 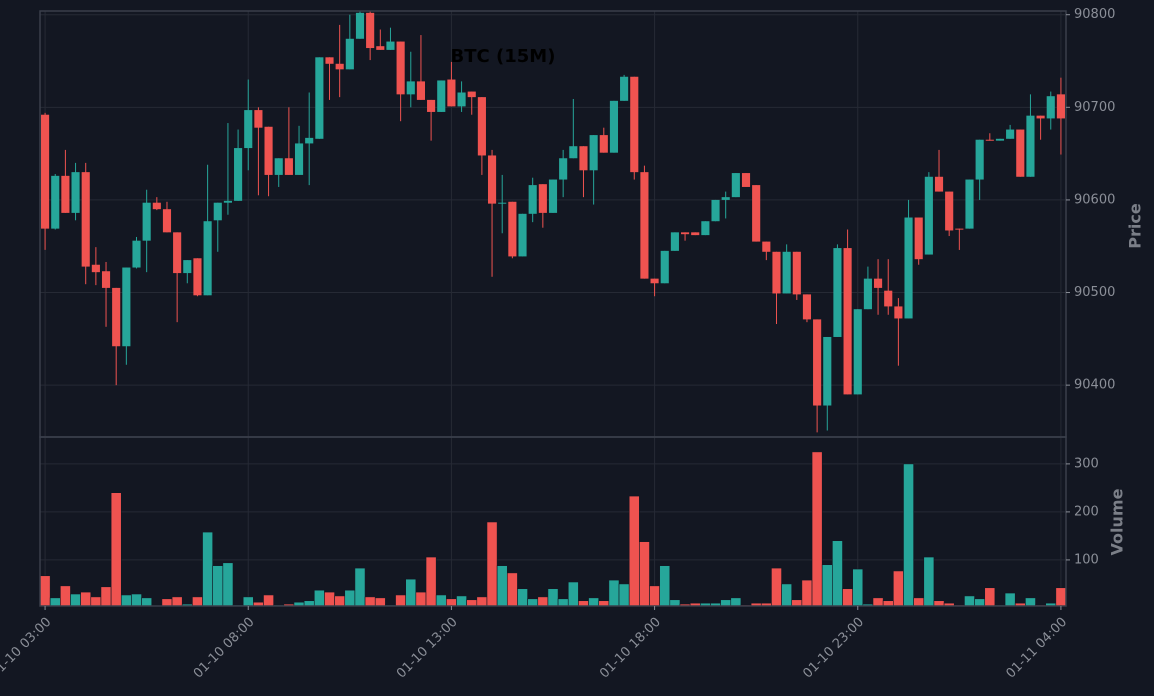 I want to click on y-tick-label: 90700, so click(x=1094, y=107).